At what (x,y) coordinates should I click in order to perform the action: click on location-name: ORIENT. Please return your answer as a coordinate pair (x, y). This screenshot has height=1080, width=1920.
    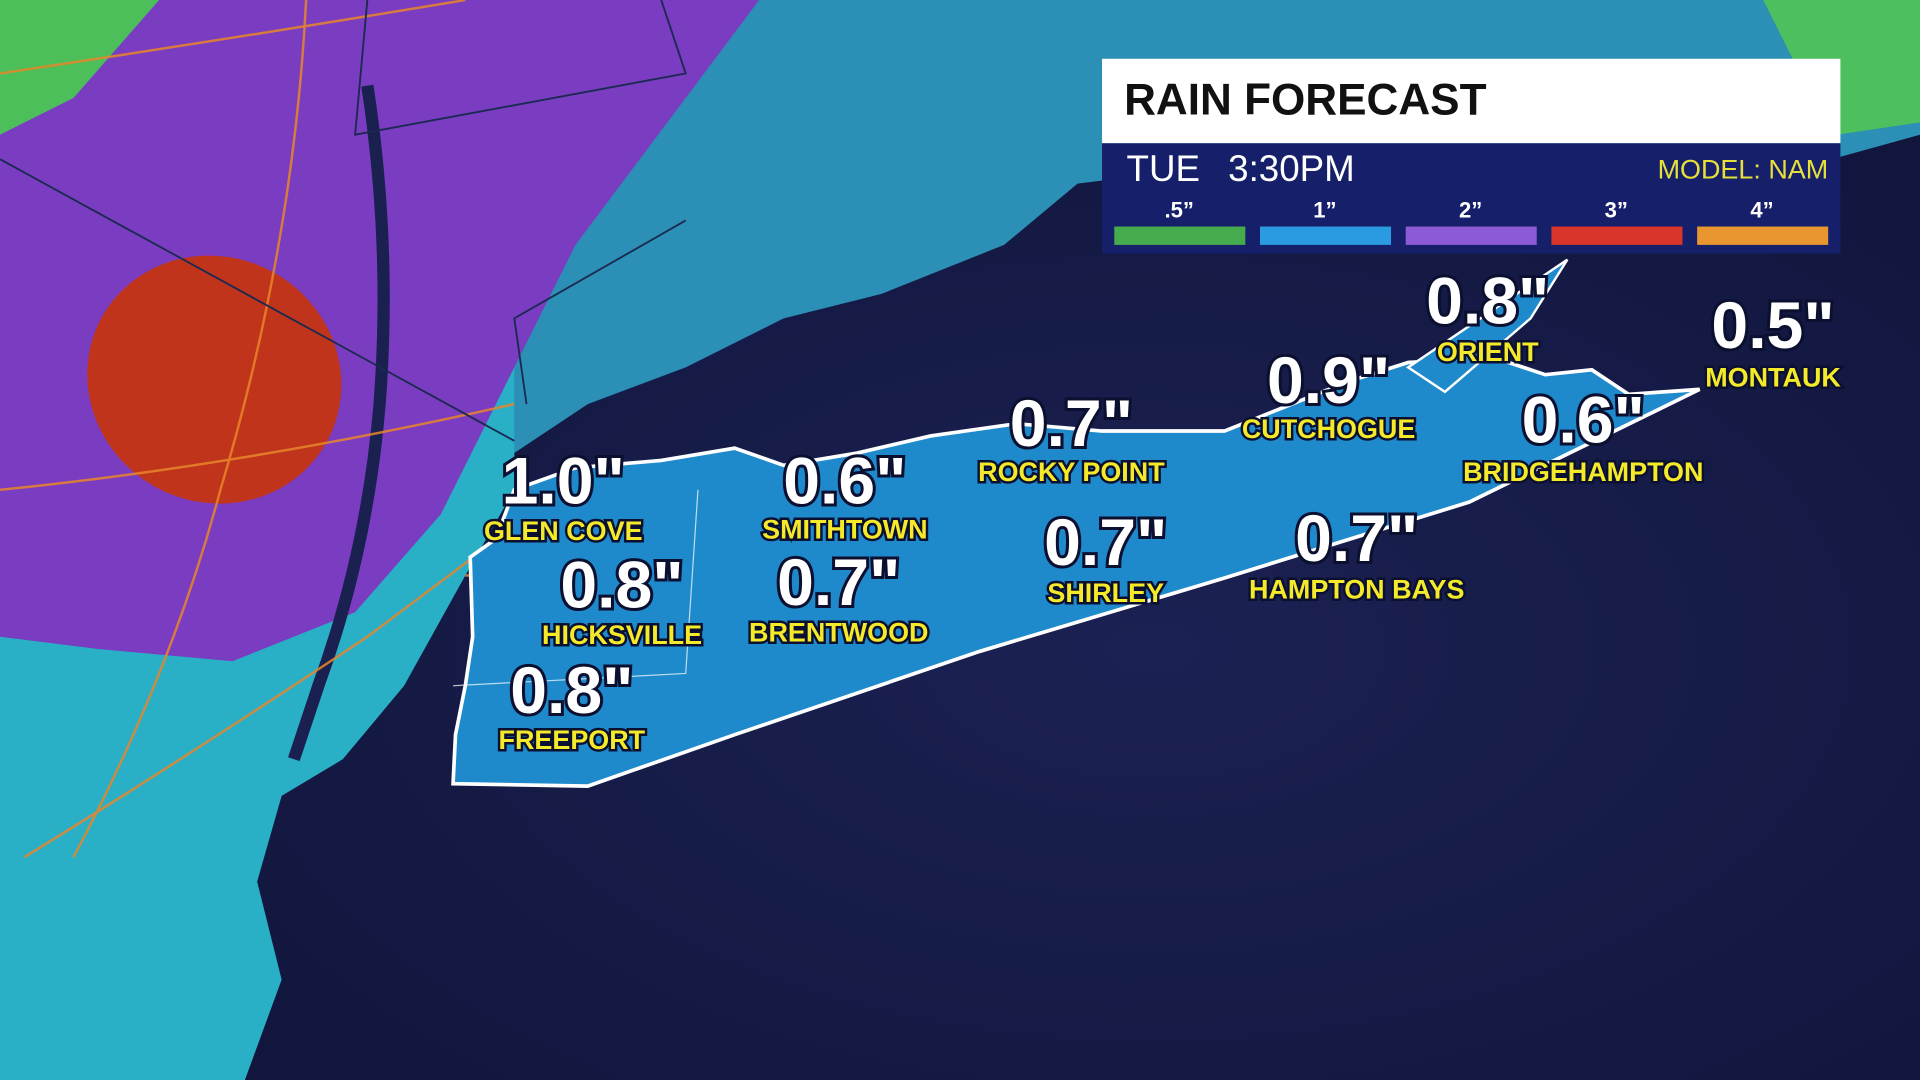
    Looking at the image, I should click on (1488, 352).